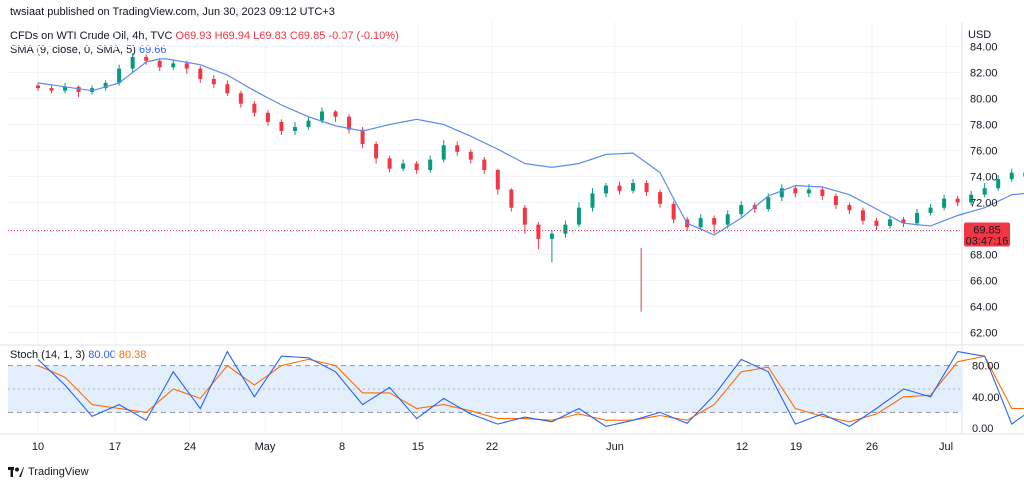 This screenshot has width=1024, height=486. I want to click on stoch-tick-label: 80.00, so click(986, 367).